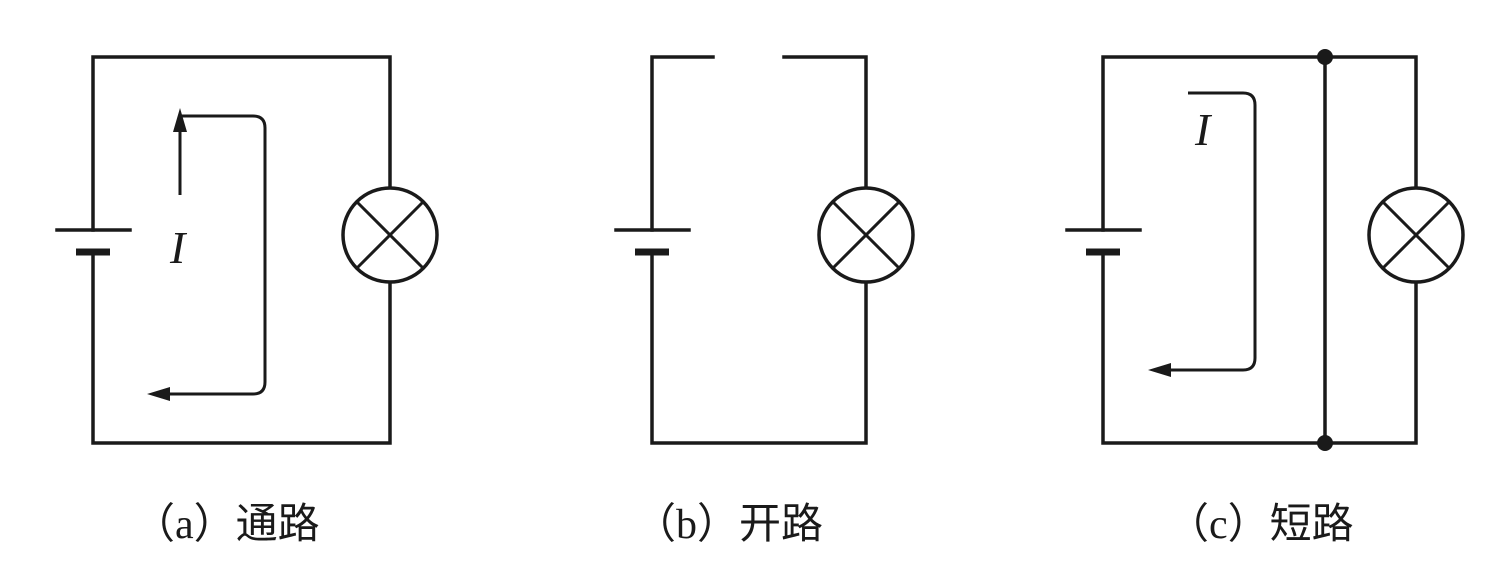  I want to click on diagram-caption: （a）通路, so click(226, 525).